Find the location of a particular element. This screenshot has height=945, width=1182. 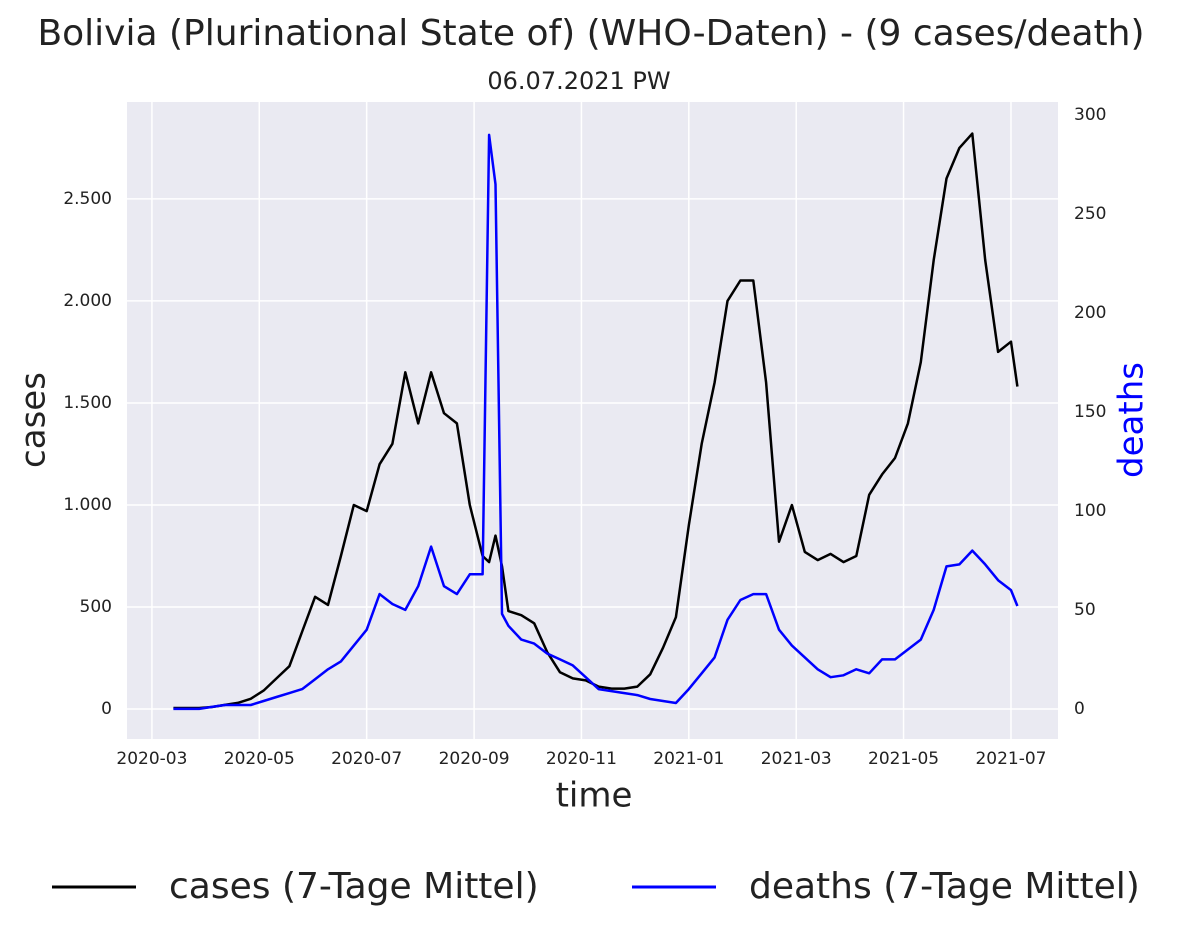

x-tick-label: 2021-05 is located at coordinates (903, 759).